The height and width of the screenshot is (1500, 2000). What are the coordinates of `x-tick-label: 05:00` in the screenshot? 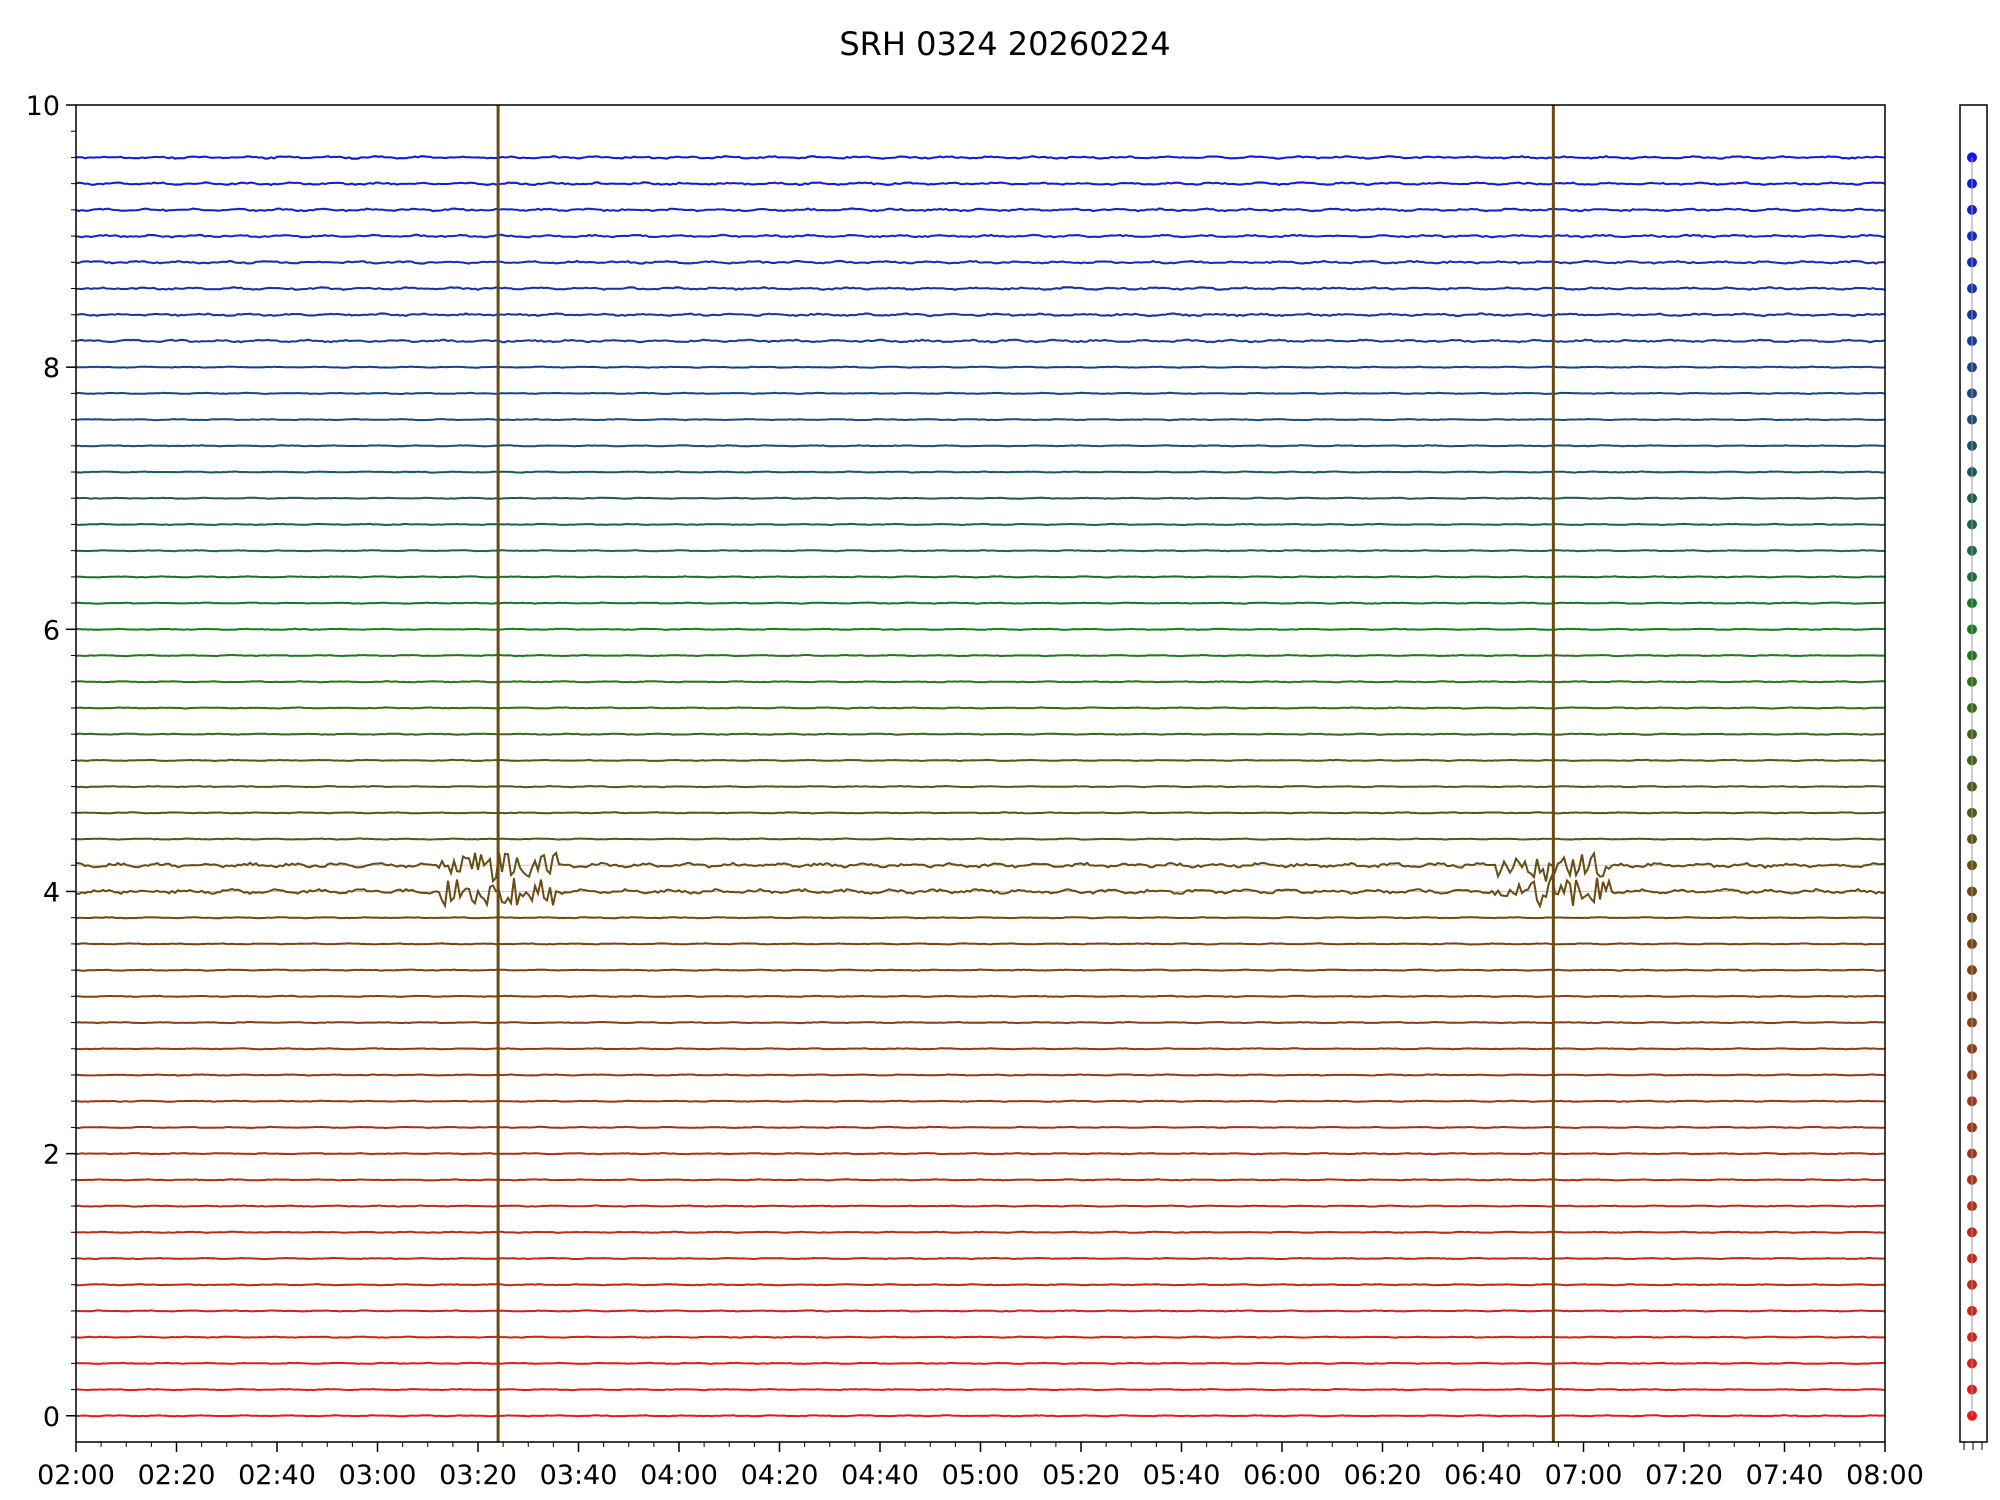 It's located at (981, 1475).